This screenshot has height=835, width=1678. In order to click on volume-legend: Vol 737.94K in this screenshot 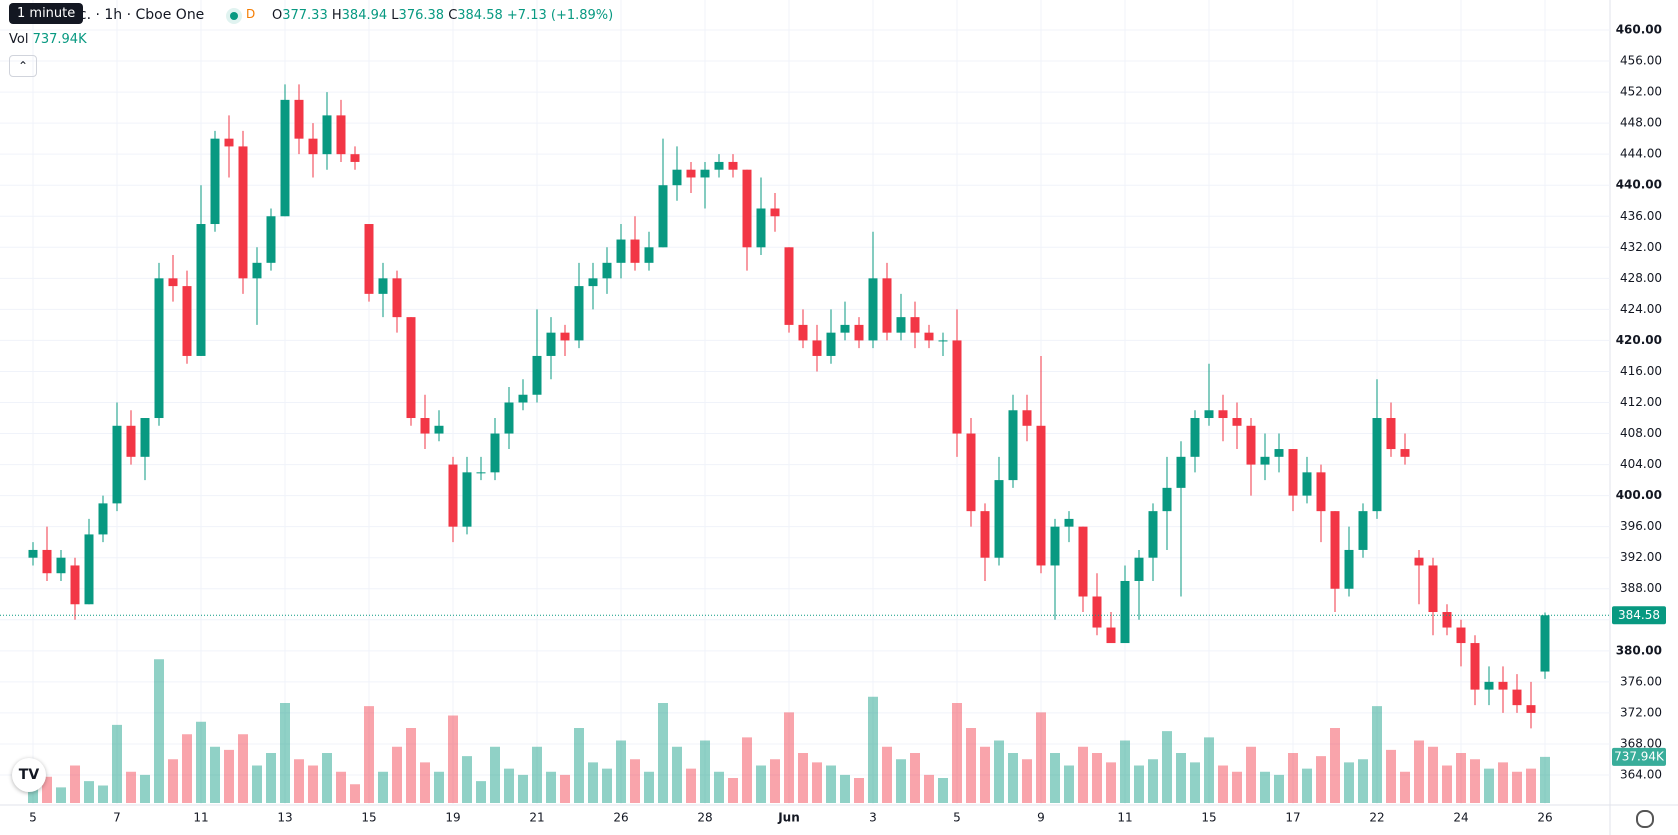, I will do `click(48, 39)`.